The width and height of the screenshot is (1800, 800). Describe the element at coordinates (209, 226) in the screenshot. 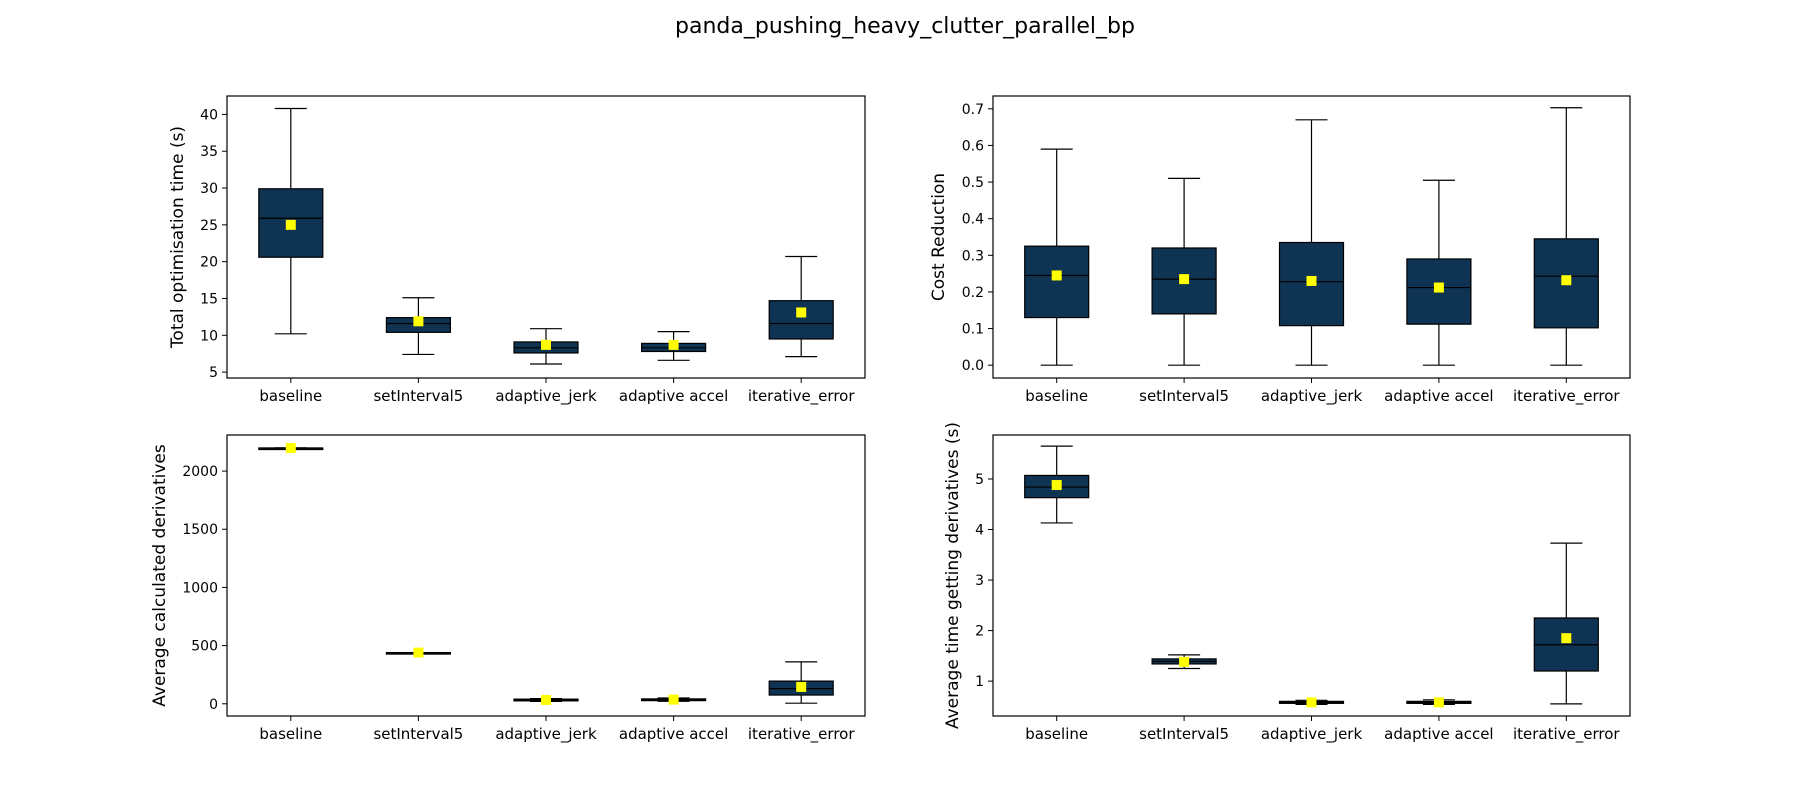

I see `y-tick-label: 25` at that location.